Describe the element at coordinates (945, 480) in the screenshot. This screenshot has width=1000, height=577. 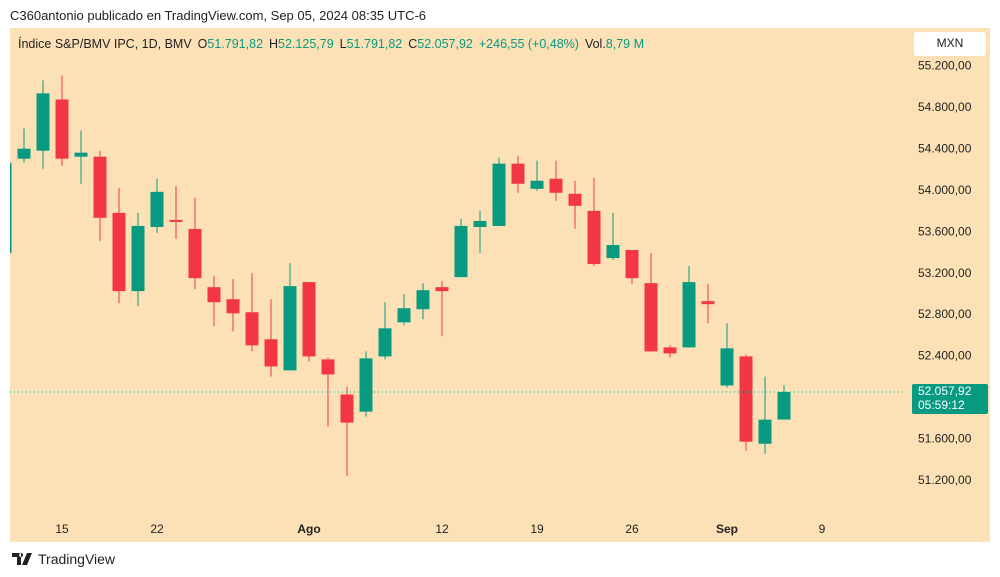
I see `y-tick-label: 51.200,00` at that location.